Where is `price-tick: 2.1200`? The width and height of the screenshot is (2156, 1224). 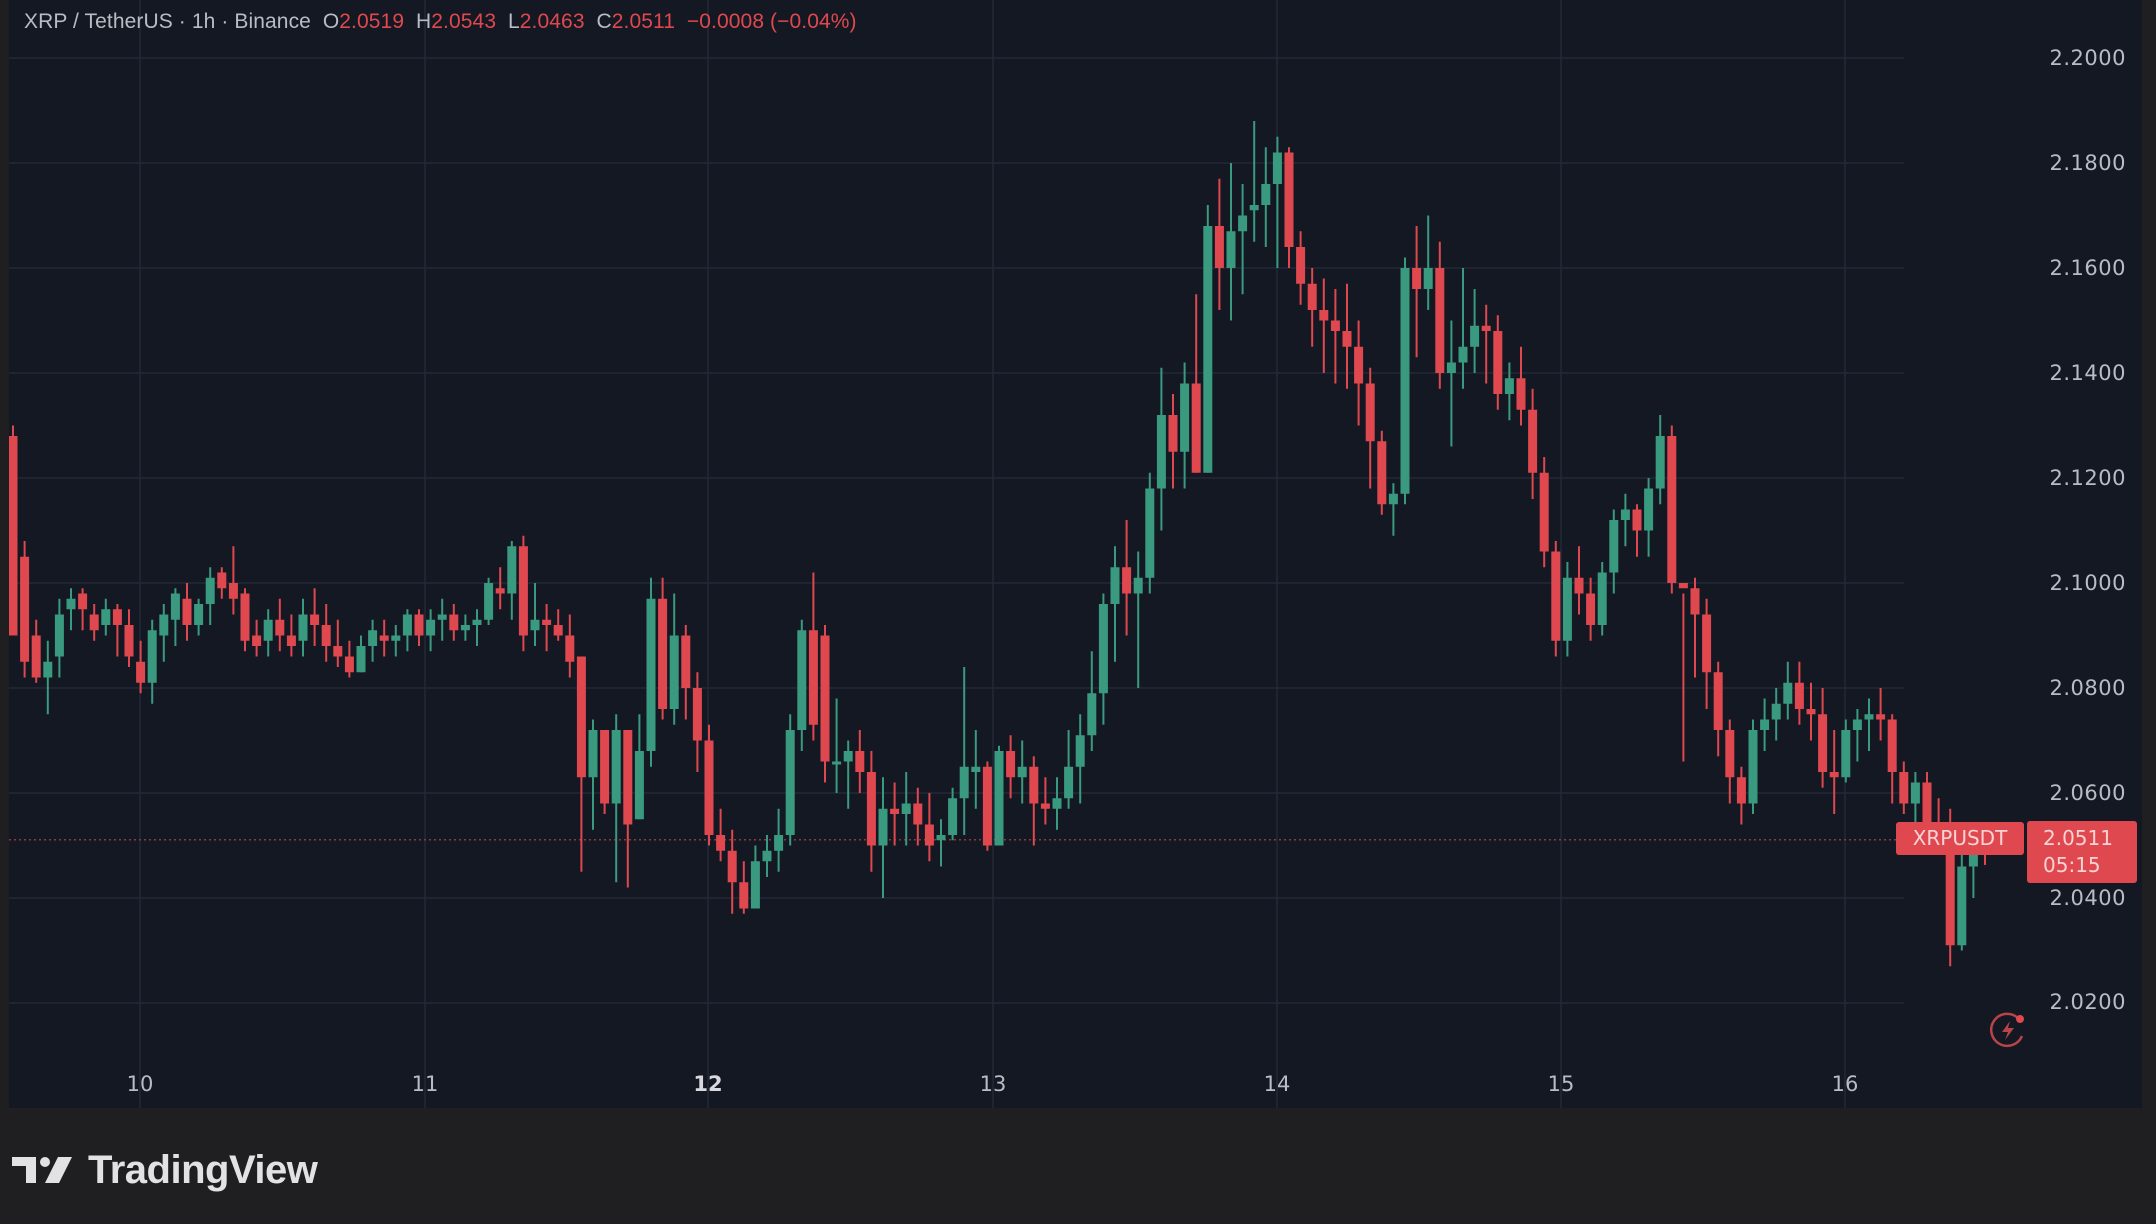 price-tick: 2.1200 is located at coordinates (2087, 478).